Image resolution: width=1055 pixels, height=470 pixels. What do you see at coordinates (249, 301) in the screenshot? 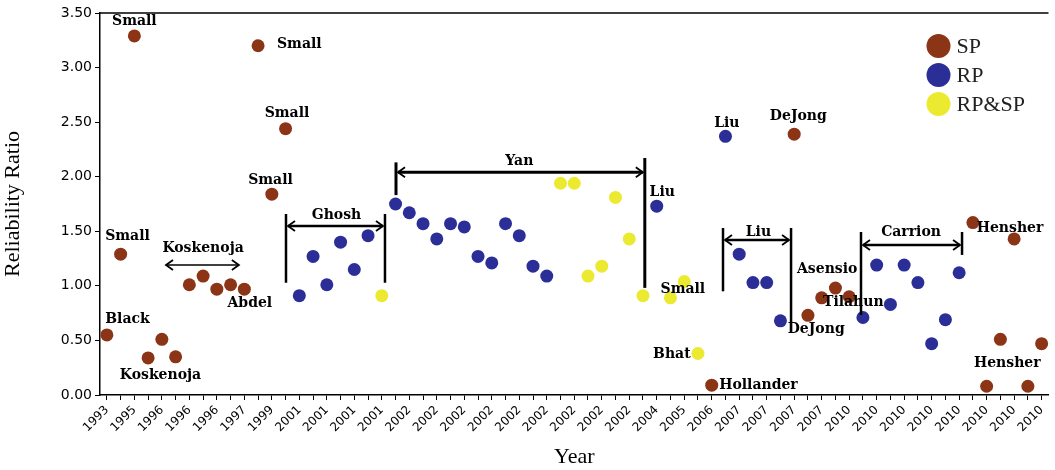
I see `annotation: Abdel` at bounding box center [249, 301].